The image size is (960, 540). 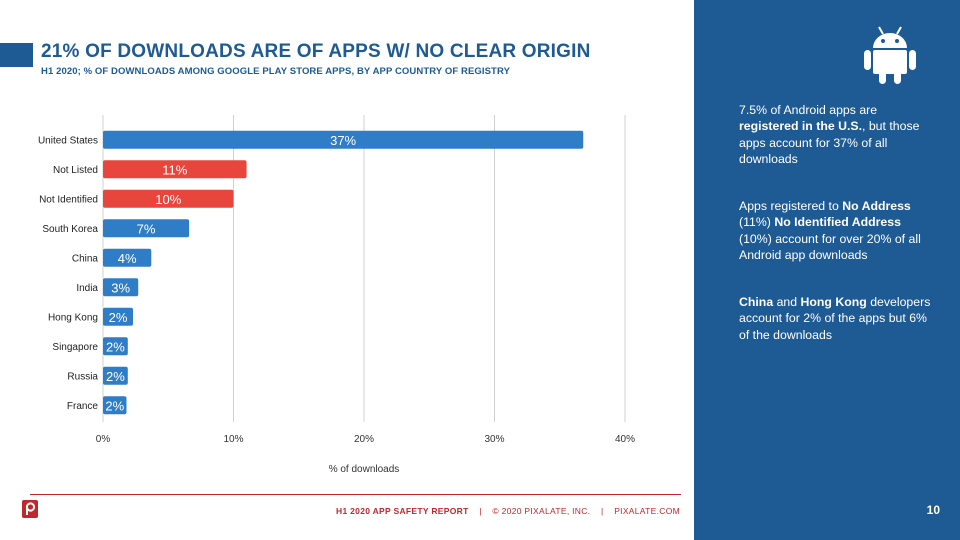 I want to click on category-label: Not Listed, so click(x=75, y=170).